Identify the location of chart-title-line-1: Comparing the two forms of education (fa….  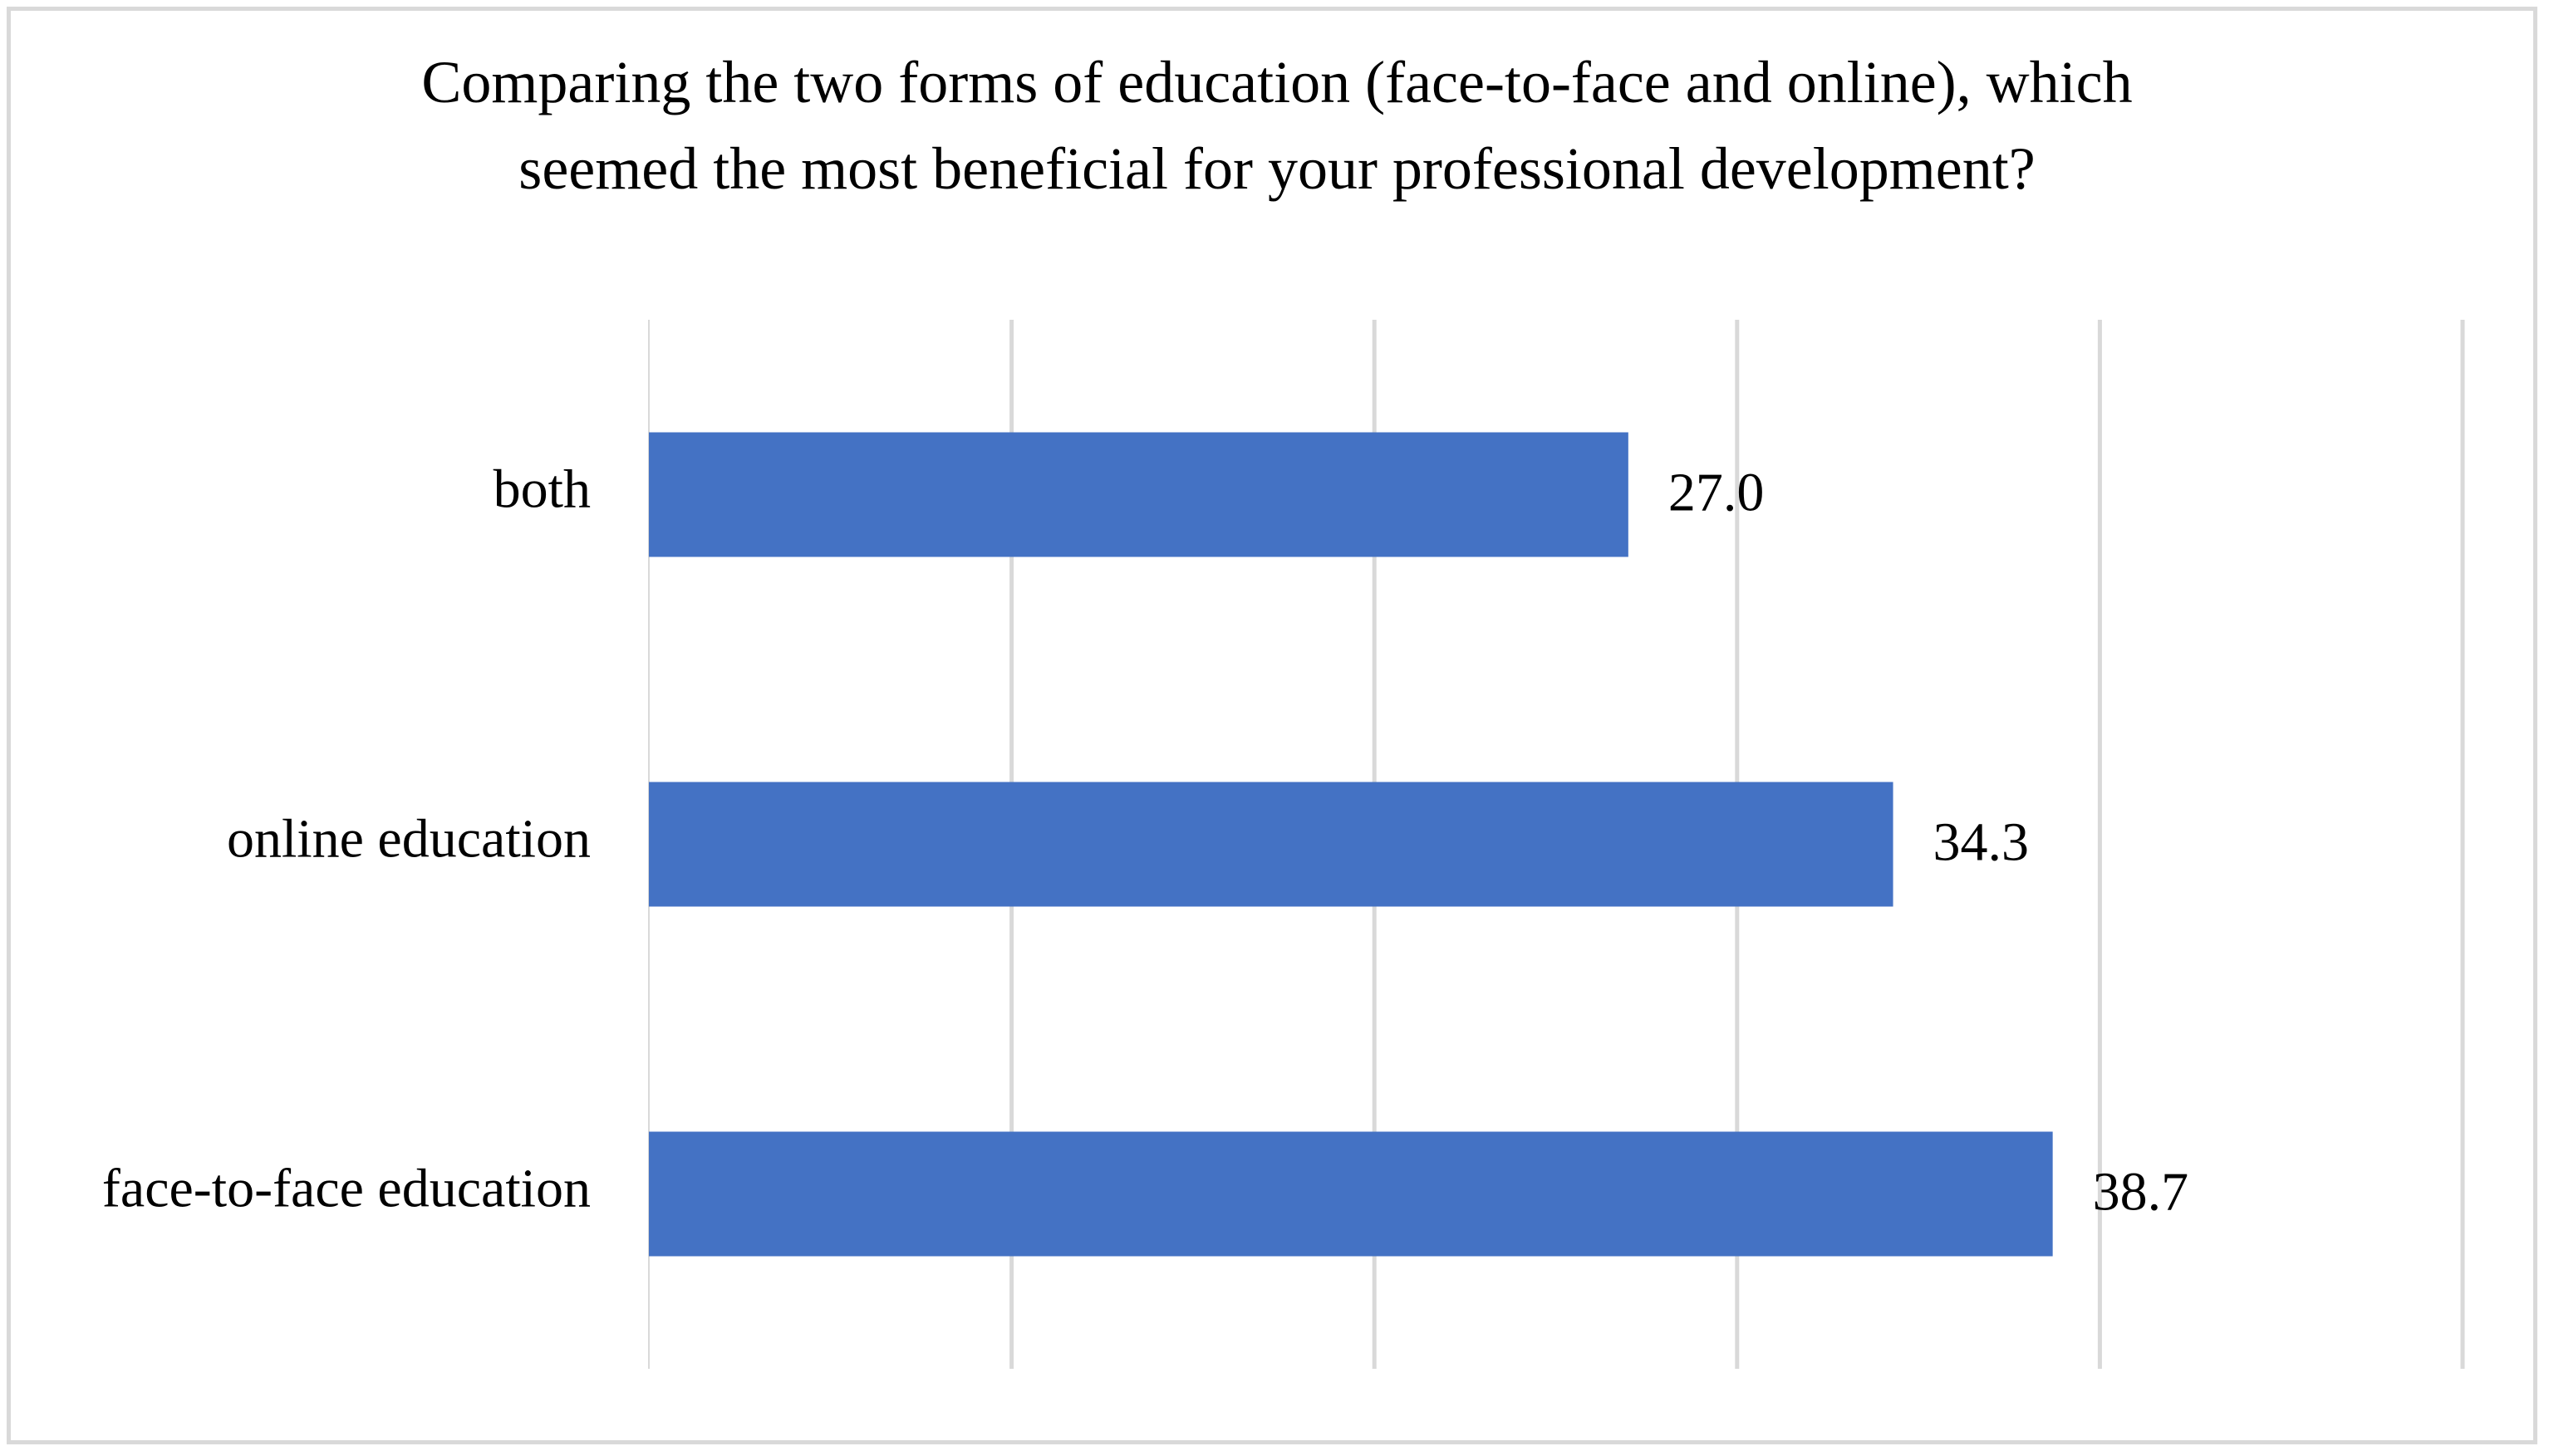
(1277, 82).